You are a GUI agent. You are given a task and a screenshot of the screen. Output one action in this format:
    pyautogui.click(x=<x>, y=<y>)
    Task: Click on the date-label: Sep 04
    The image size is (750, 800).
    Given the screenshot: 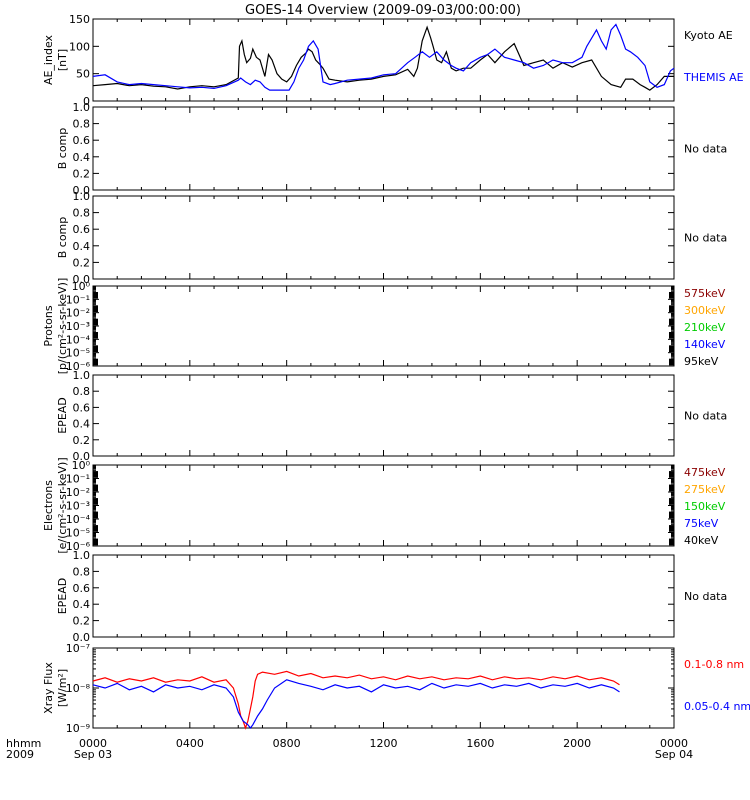 What is the action you would take?
    pyautogui.click(x=674, y=754)
    